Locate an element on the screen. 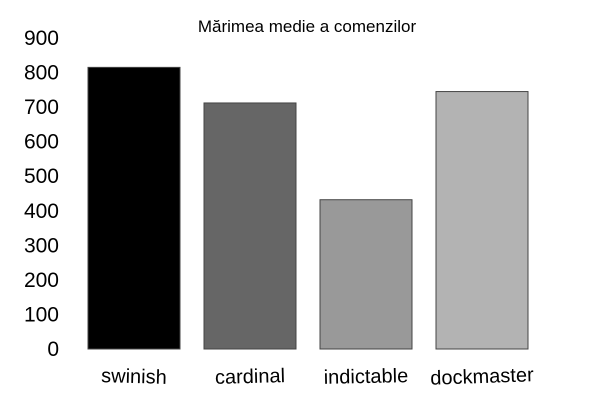  chart-title: Mărimea medie a comenzilor is located at coordinates (307, 26).